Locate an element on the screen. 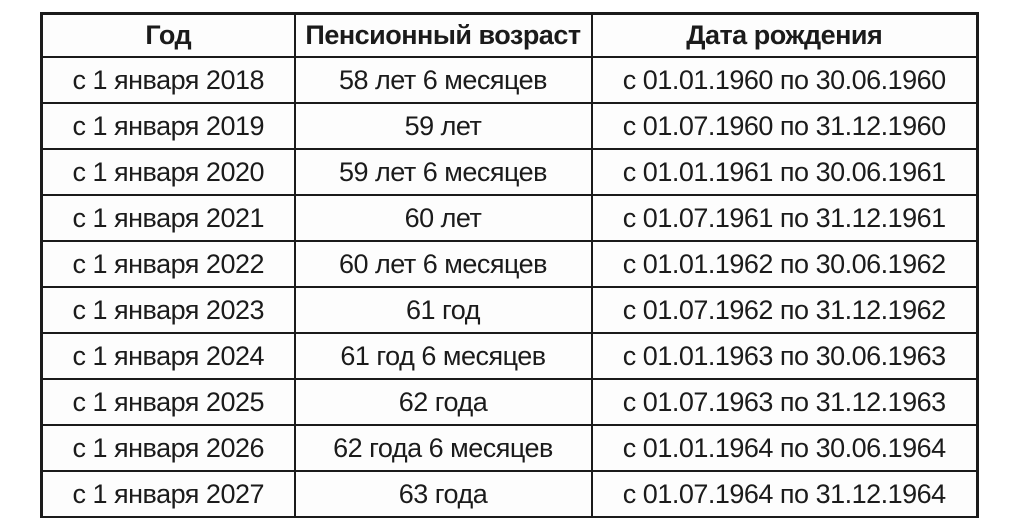 The image size is (1024, 518). cell-birth-date: с 01.01.1964 по 30.06.1964 is located at coordinates (784, 448).